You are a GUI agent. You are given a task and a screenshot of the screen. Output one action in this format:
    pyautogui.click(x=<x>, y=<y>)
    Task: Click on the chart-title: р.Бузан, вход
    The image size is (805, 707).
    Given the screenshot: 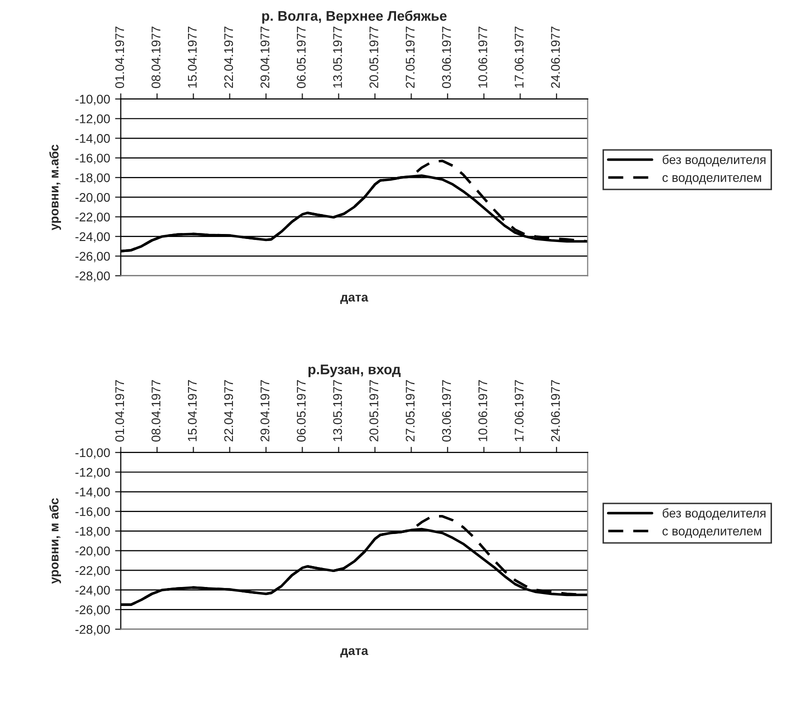 What is the action you would take?
    pyautogui.click(x=354, y=371)
    